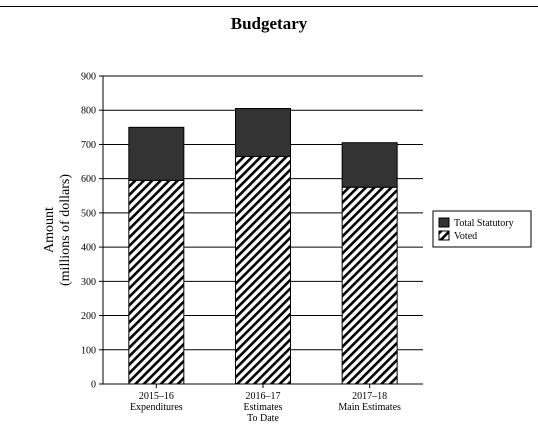 This screenshot has height=428, width=538. What do you see at coordinates (88, 145) in the screenshot?
I see `y-tick-label: 700` at bounding box center [88, 145].